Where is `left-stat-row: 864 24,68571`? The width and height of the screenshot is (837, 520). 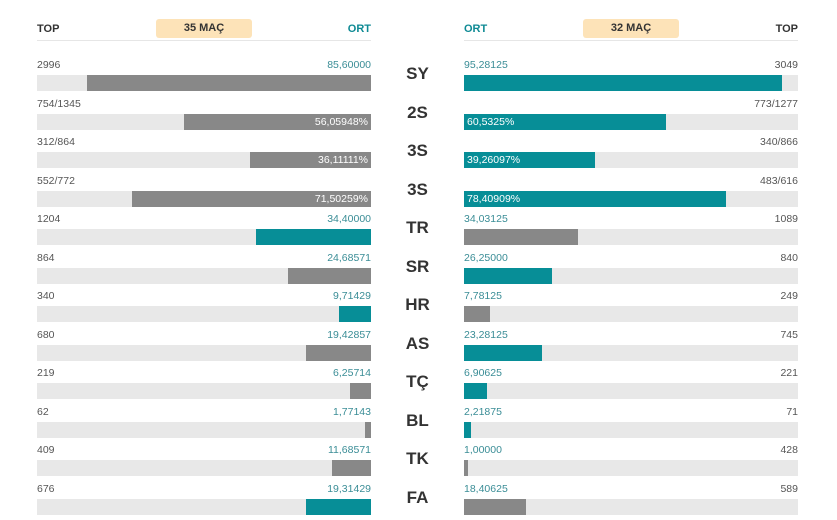 left-stat-row: 864 24,68571 is located at coordinates (204, 270).